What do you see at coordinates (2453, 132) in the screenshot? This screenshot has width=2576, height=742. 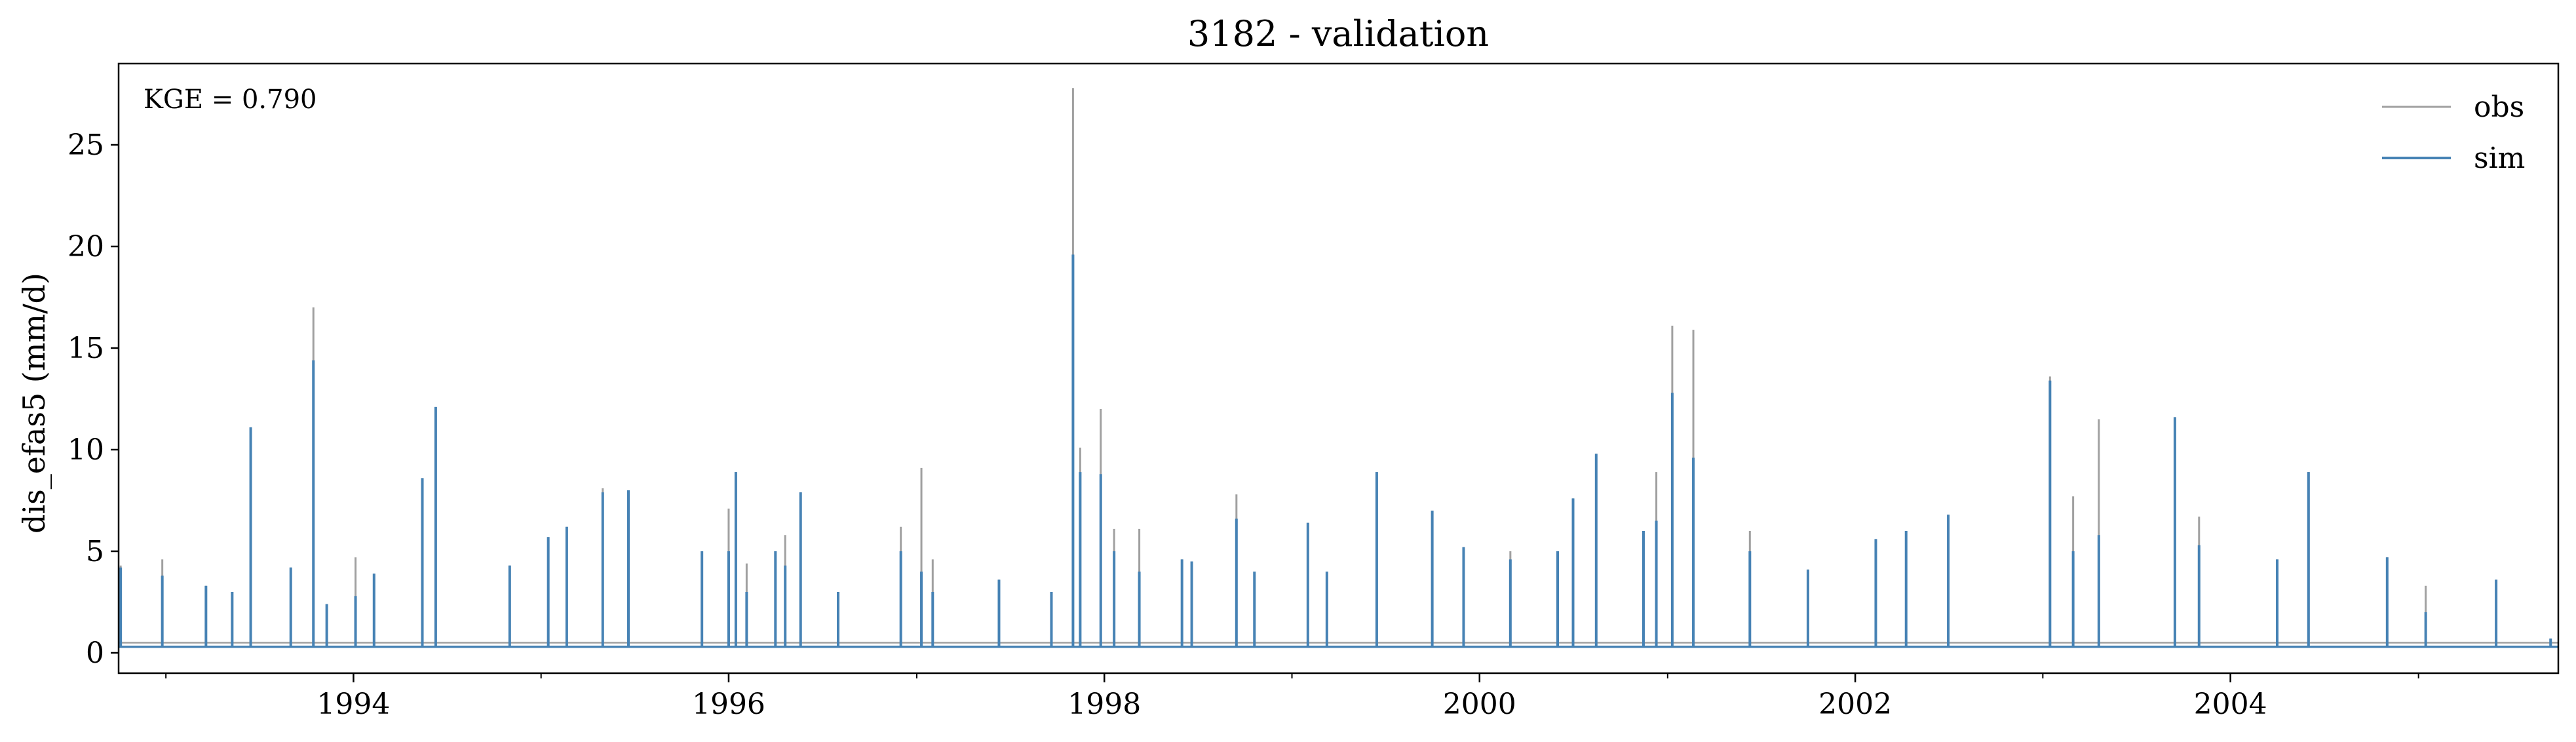 I see `legend: obs sim` at bounding box center [2453, 132].